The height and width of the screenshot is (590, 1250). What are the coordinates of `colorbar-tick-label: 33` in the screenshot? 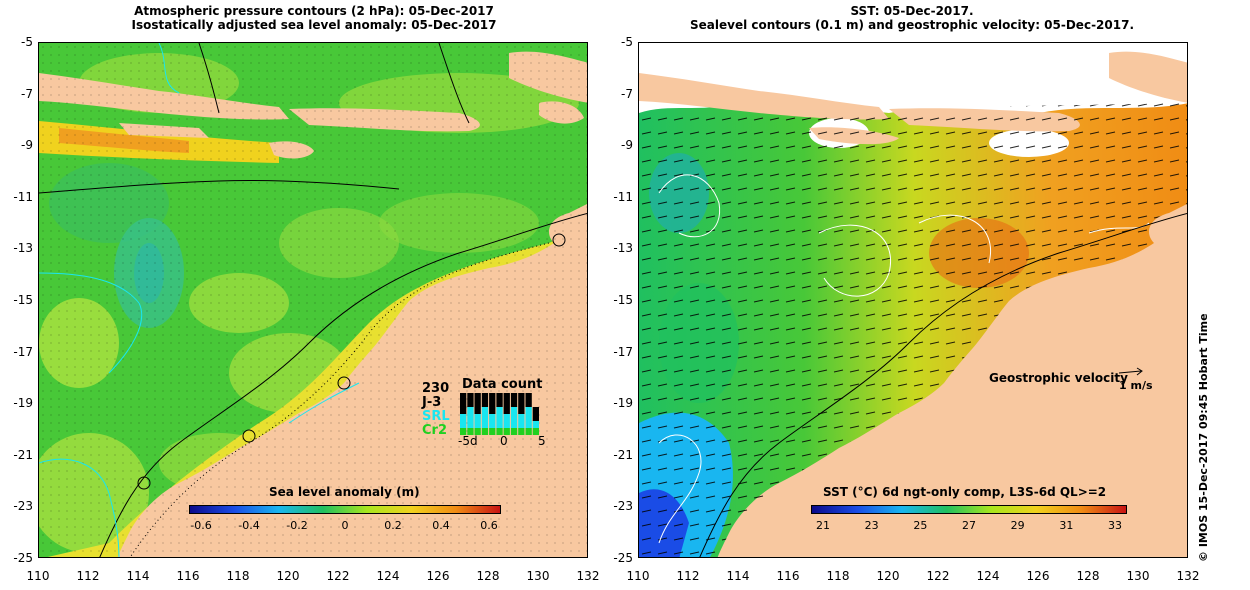 It's located at (1115, 525).